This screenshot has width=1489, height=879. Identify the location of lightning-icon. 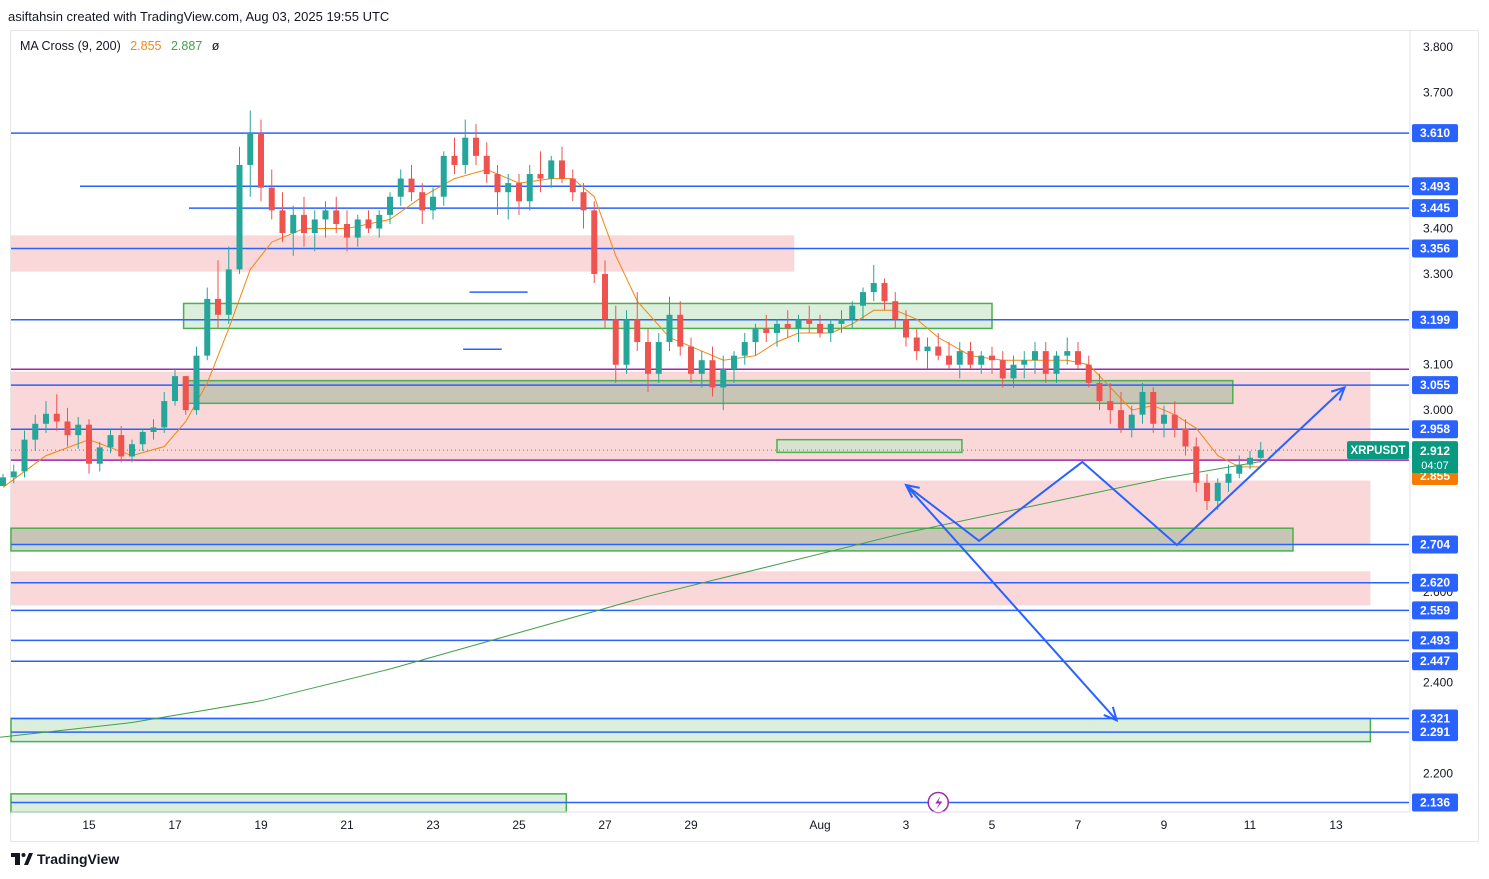
(938, 802).